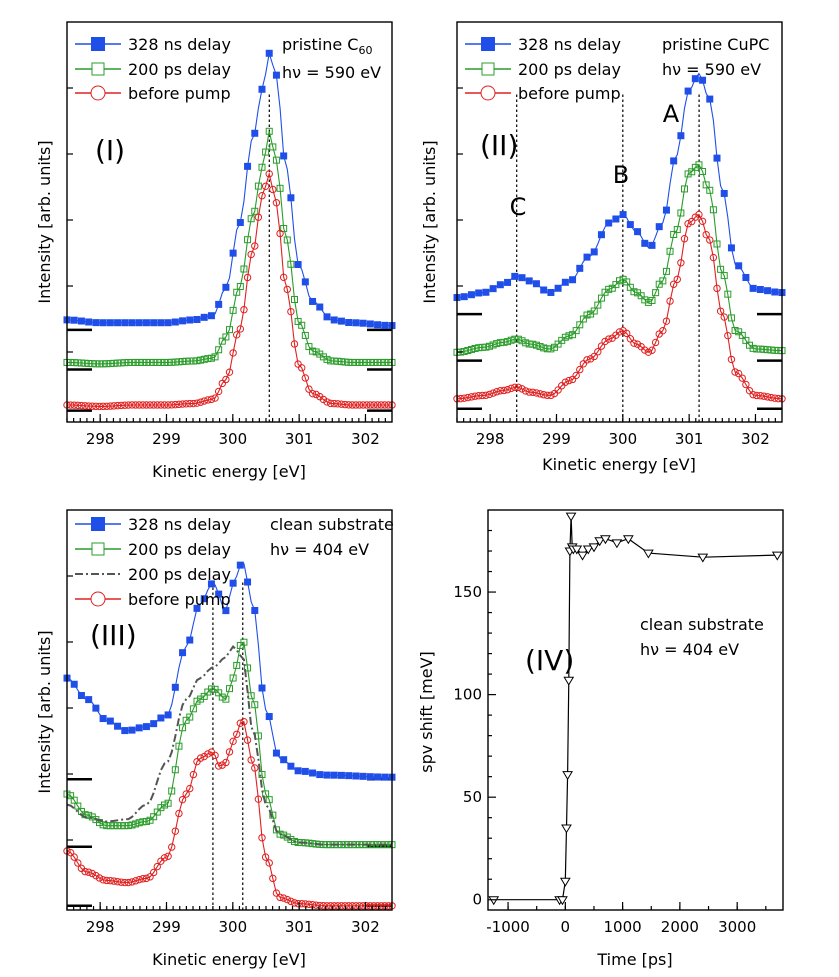  I want to click on panel-IV-x-tick-label: 0, so click(566, 927).